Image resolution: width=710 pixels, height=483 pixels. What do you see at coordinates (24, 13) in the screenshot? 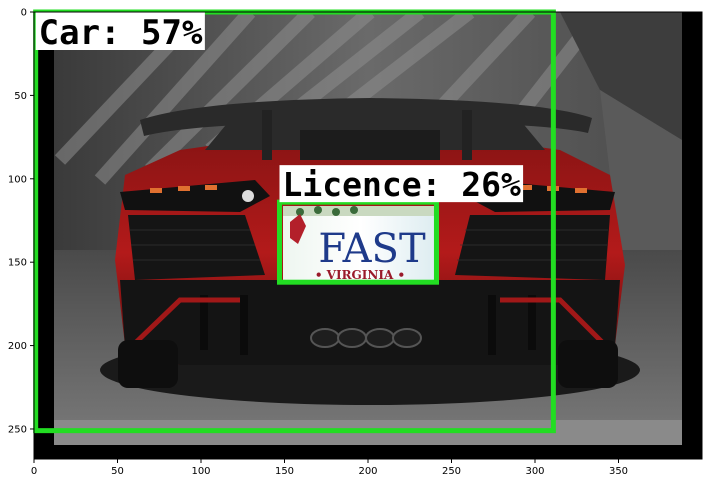
I see `y-tick-label: 0` at bounding box center [24, 13].